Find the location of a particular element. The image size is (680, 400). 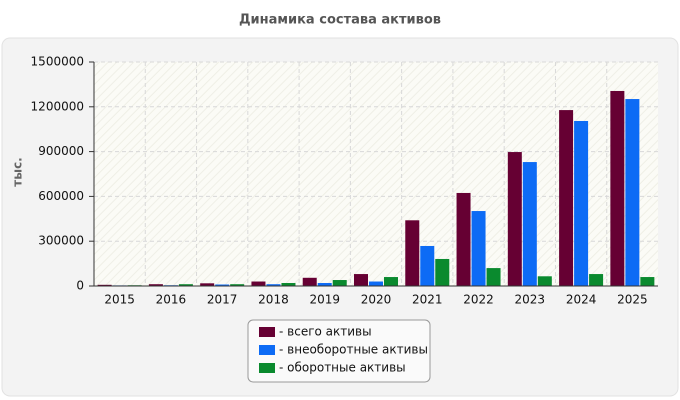

x-tick-label: 2018 is located at coordinates (273, 300).